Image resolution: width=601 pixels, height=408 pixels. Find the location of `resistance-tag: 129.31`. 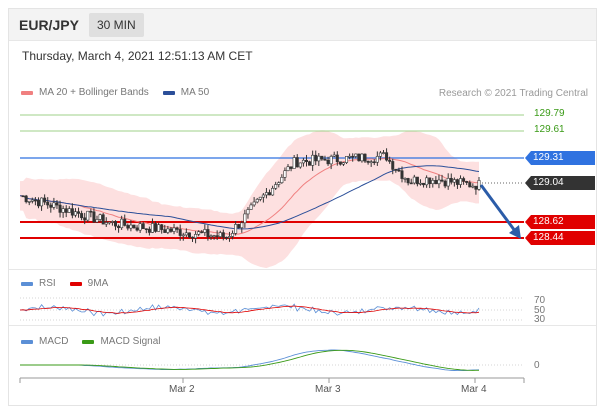

resistance-tag: 129.31 is located at coordinates (560, 158).